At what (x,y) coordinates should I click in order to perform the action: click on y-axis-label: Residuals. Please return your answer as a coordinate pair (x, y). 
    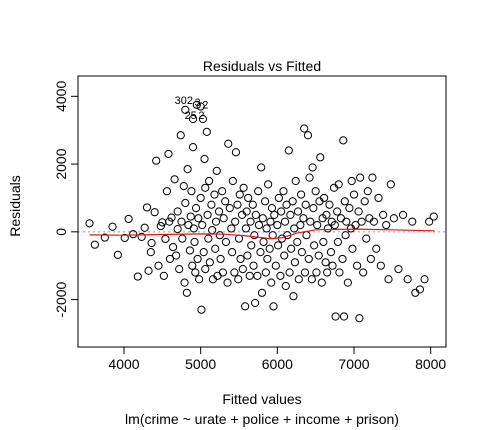
    Looking at the image, I should click on (15, 205).